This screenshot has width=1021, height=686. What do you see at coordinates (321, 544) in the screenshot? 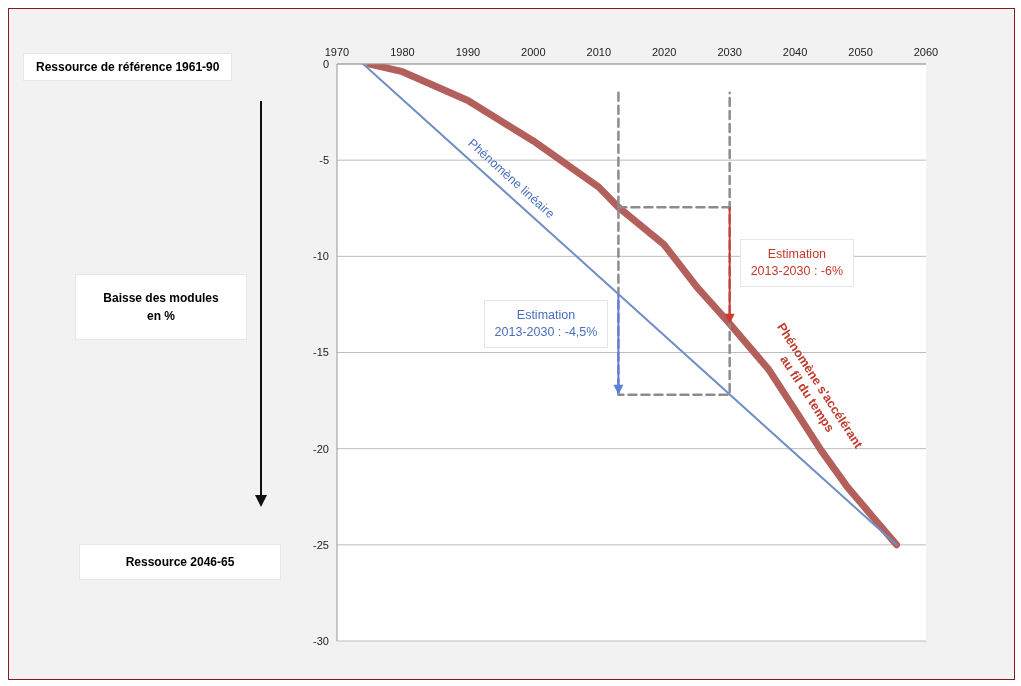
I see `y-tick-label: -25` at bounding box center [321, 544].